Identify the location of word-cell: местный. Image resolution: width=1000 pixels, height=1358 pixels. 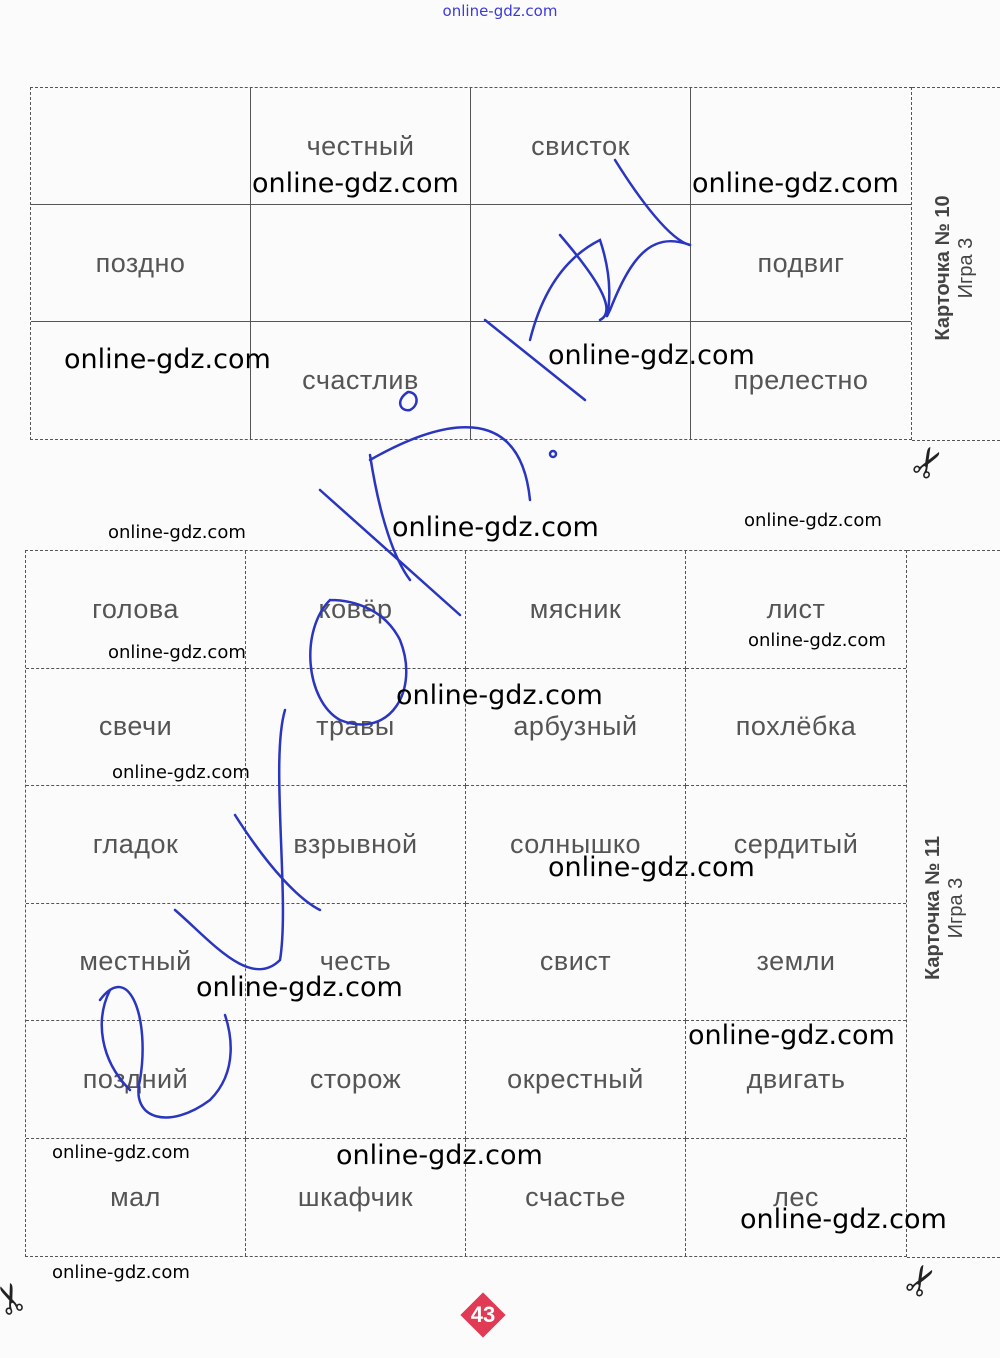
(136, 962).